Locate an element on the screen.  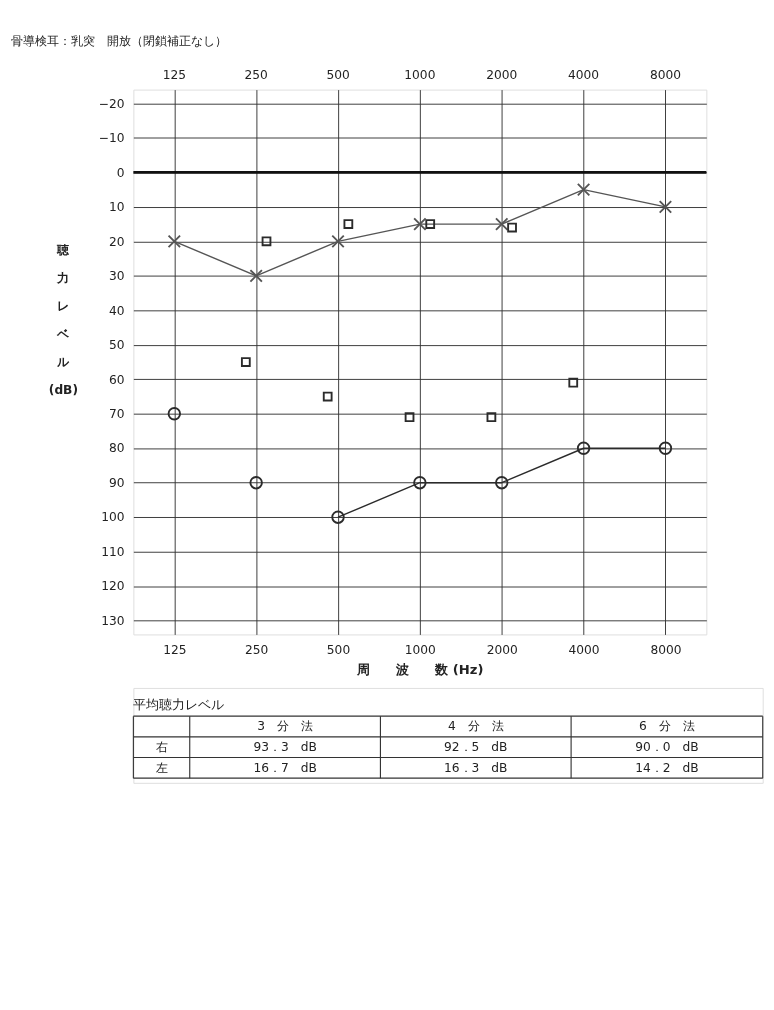
text: 3 分 法 is located at coordinates (285, 726).